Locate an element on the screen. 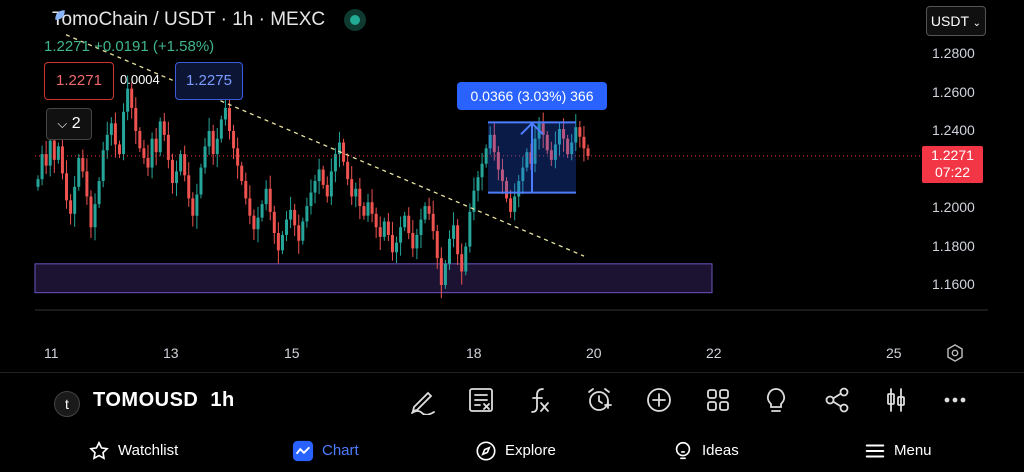 Image resolution: width=1024 pixels, height=472 pixels. price-change-line: 1.2271 +0.0191 (+1.58%) is located at coordinates (129, 46).